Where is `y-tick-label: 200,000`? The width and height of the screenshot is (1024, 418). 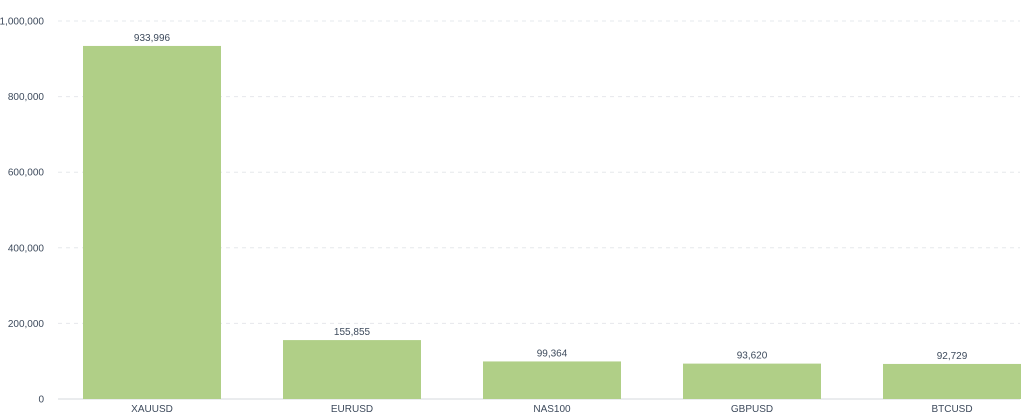 y-tick-label: 200,000 is located at coordinates (26, 324).